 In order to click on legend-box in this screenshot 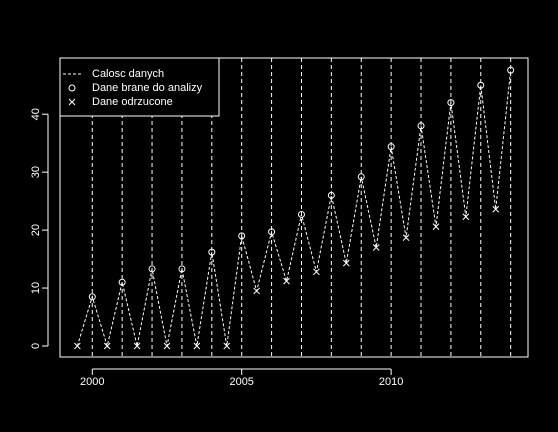, I will do `click(139, 87)`.